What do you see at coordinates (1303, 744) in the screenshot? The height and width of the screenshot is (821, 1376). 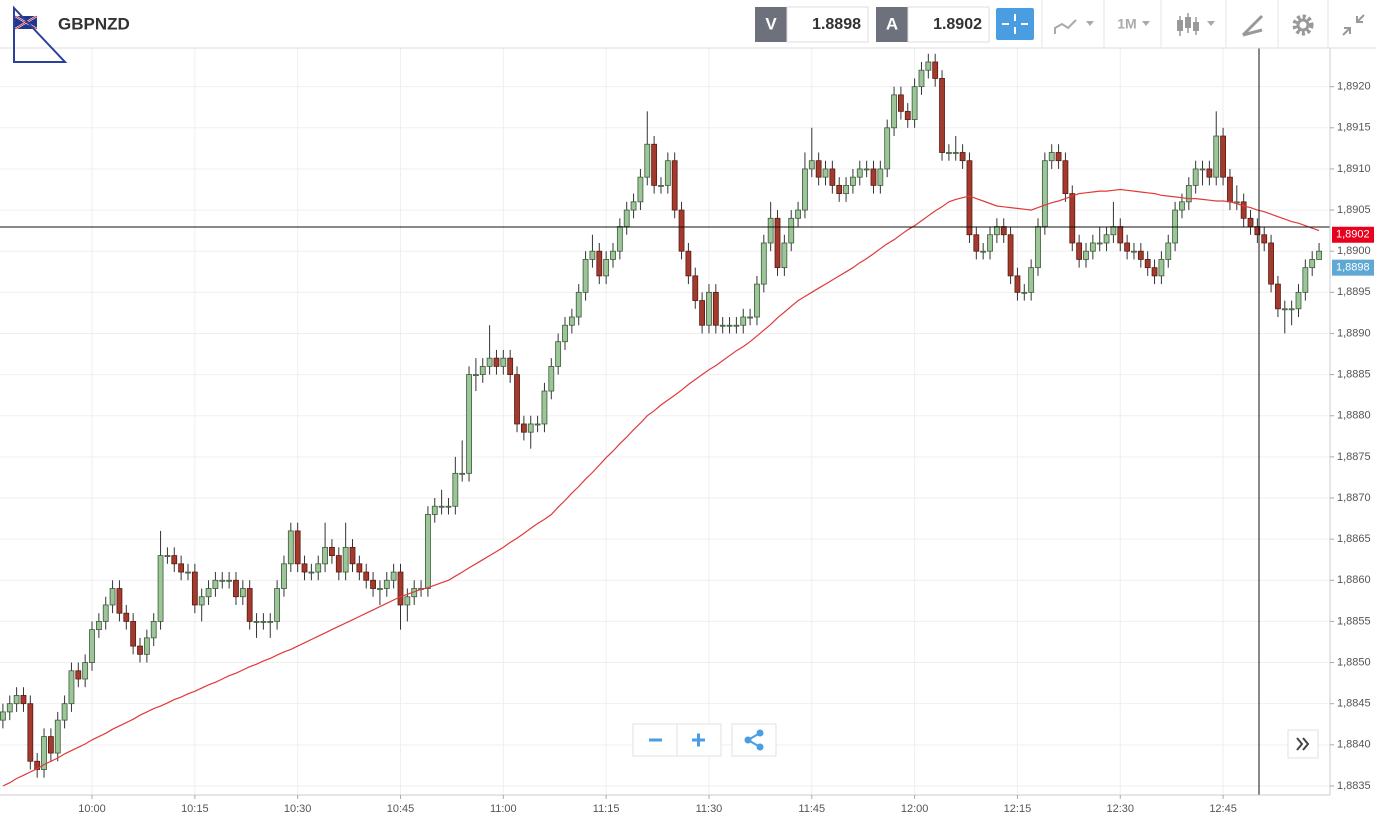 I see `chevron-icon` at bounding box center [1303, 744].